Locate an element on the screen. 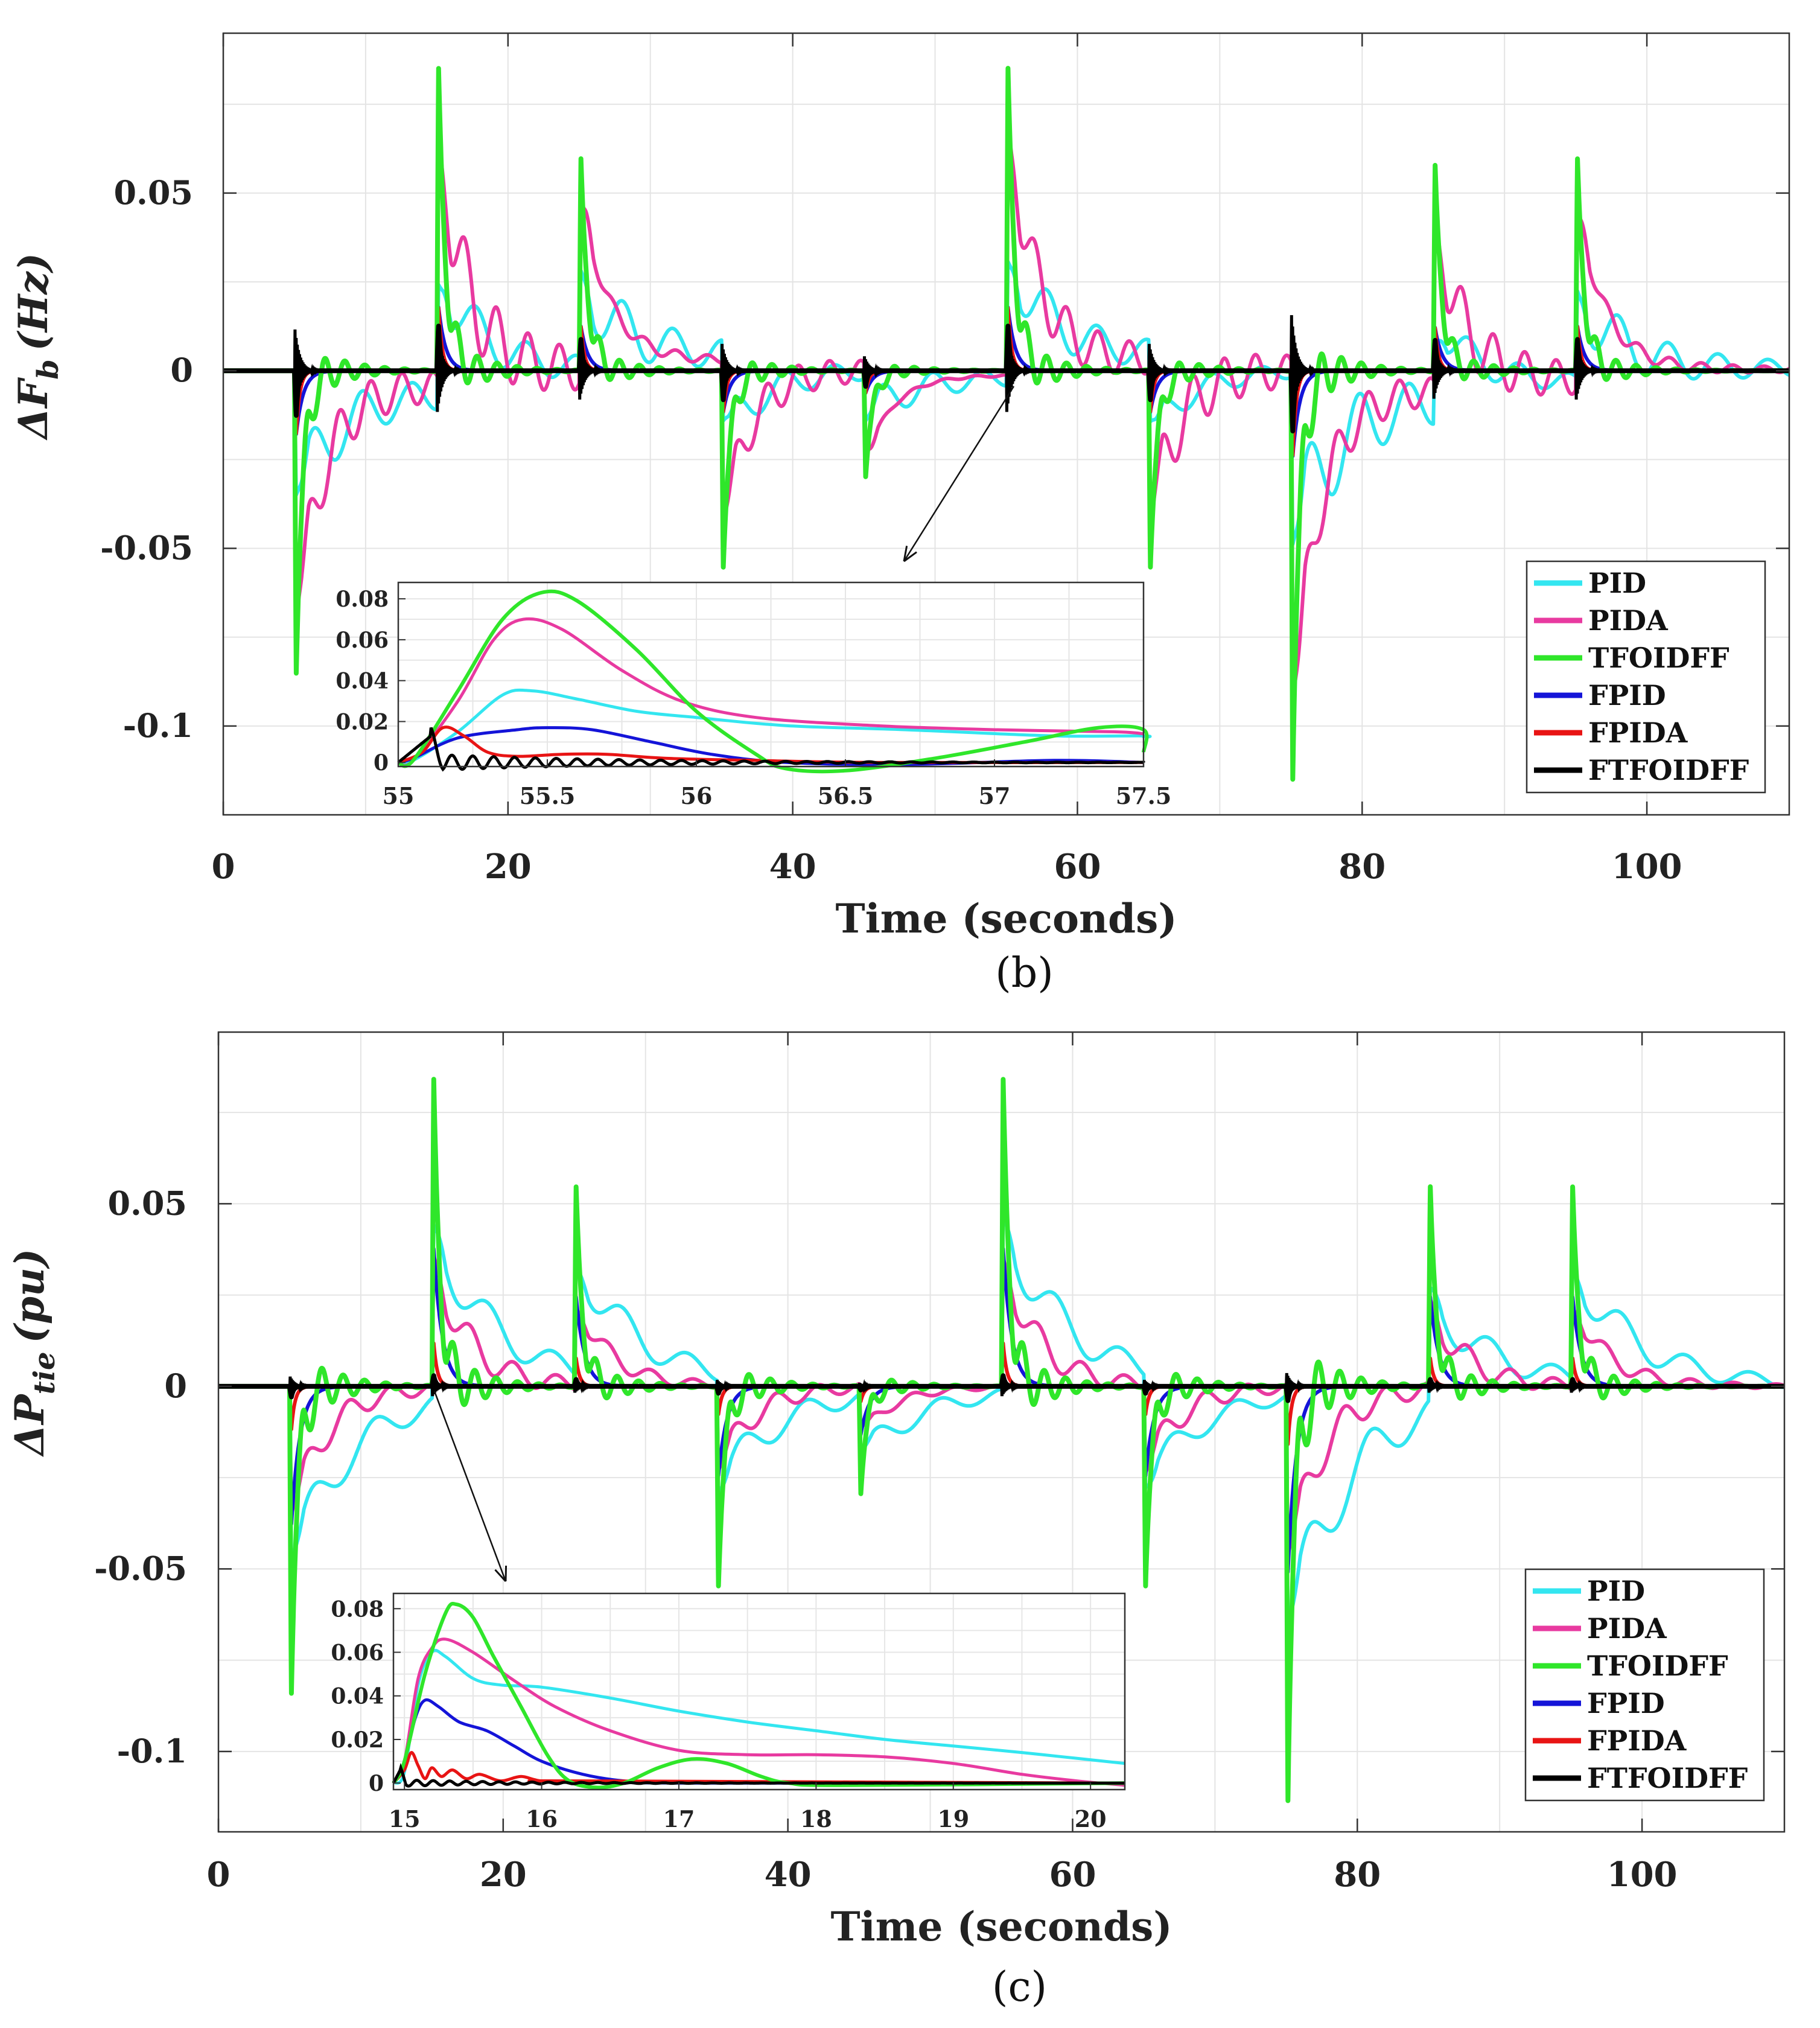 The width and height of the screenshot is (1820, 2028). inset-x-tick-label: 15 is located at coordinates (405, 1818).